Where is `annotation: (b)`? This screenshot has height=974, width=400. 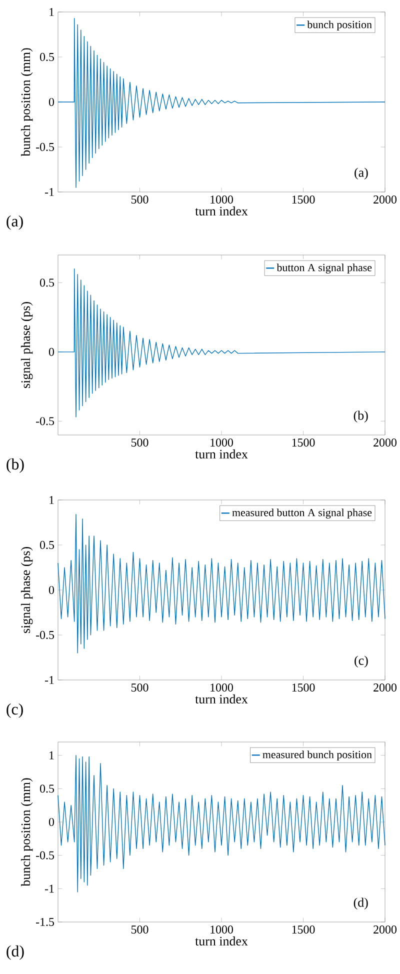
annotation: (b) is located at coordinates (361, 416).